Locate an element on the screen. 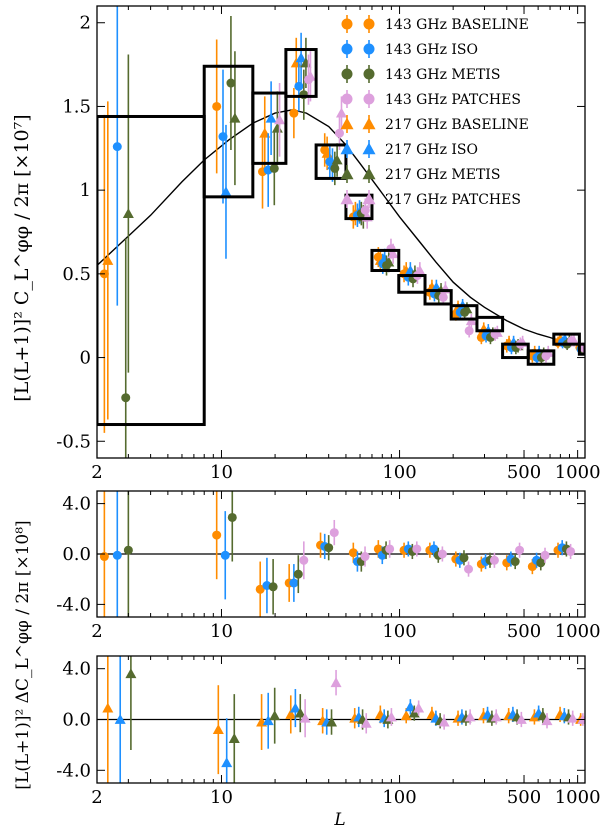 This screenshot has height=830, width=600. y-tick-label: 1 is located at coordinates (85, 190).